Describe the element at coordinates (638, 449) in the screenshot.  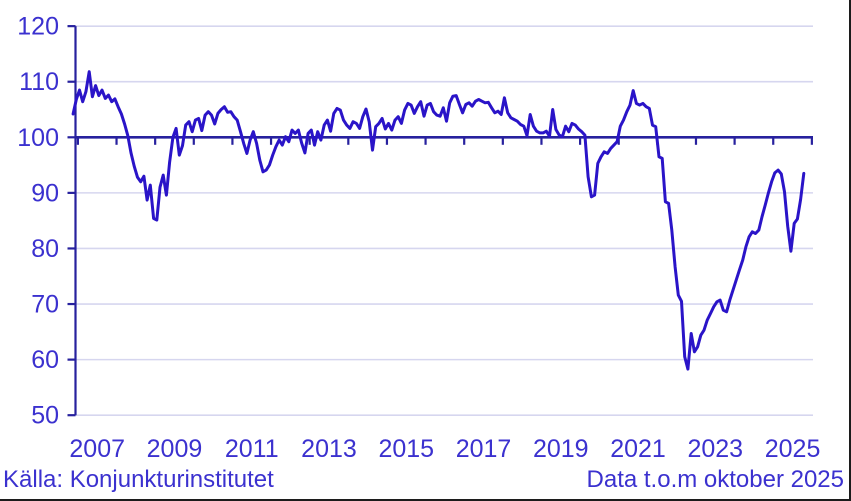
I see `x-axis-tick-label: 2021` at that location.